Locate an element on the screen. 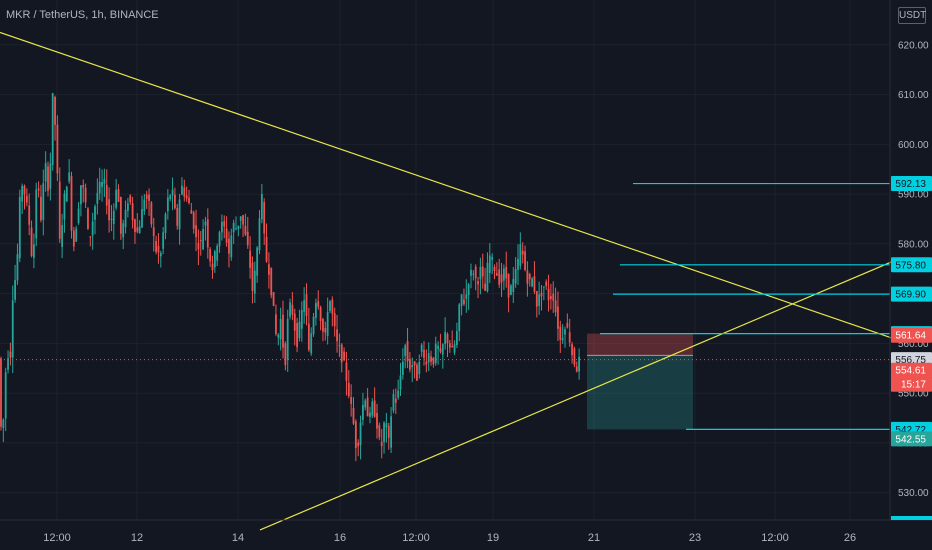  price-tag-bg is located at coordinates (911, 439).